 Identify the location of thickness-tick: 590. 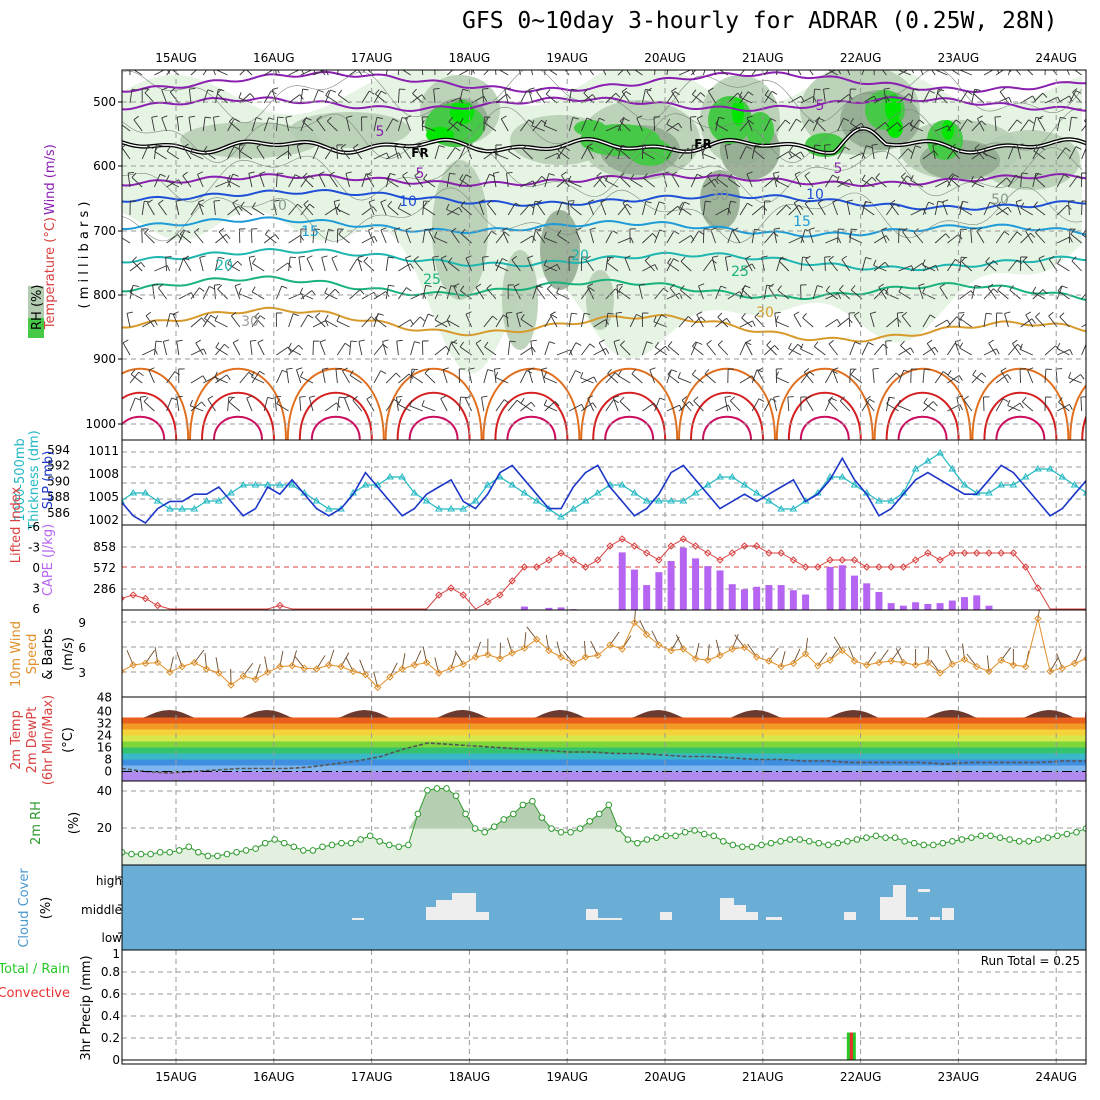
(58, 481).